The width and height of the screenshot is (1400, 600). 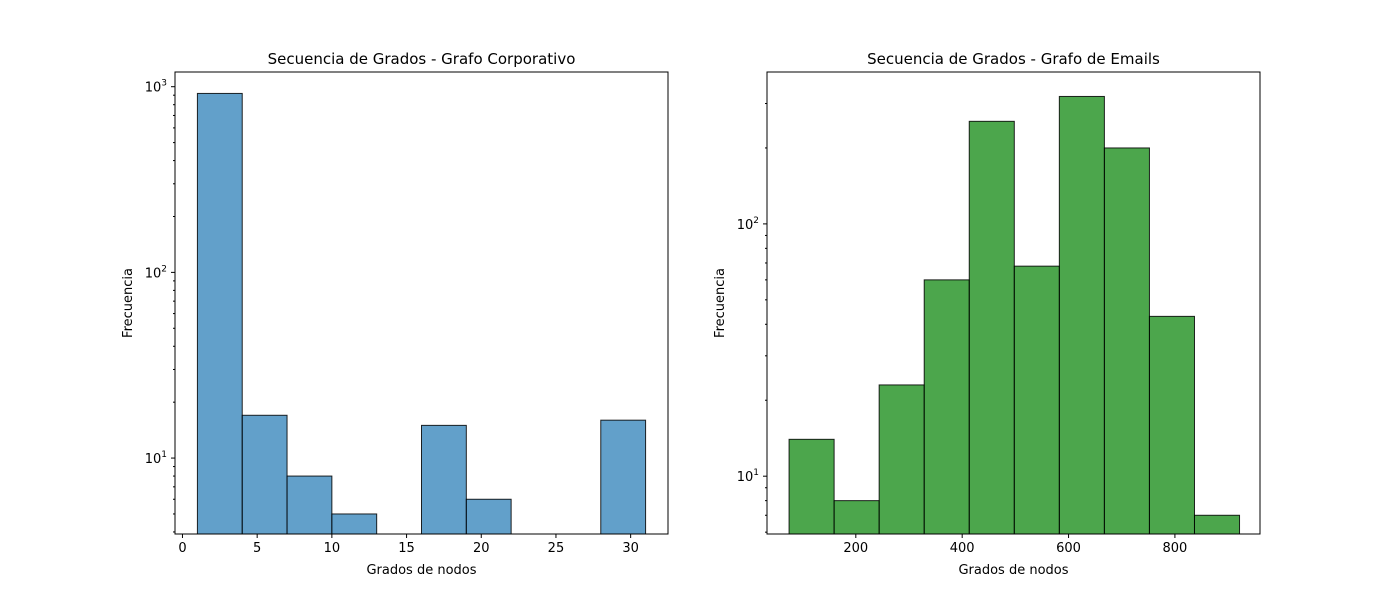 I want to click on x-tick-label: 600, so click(x=1068, y=548).